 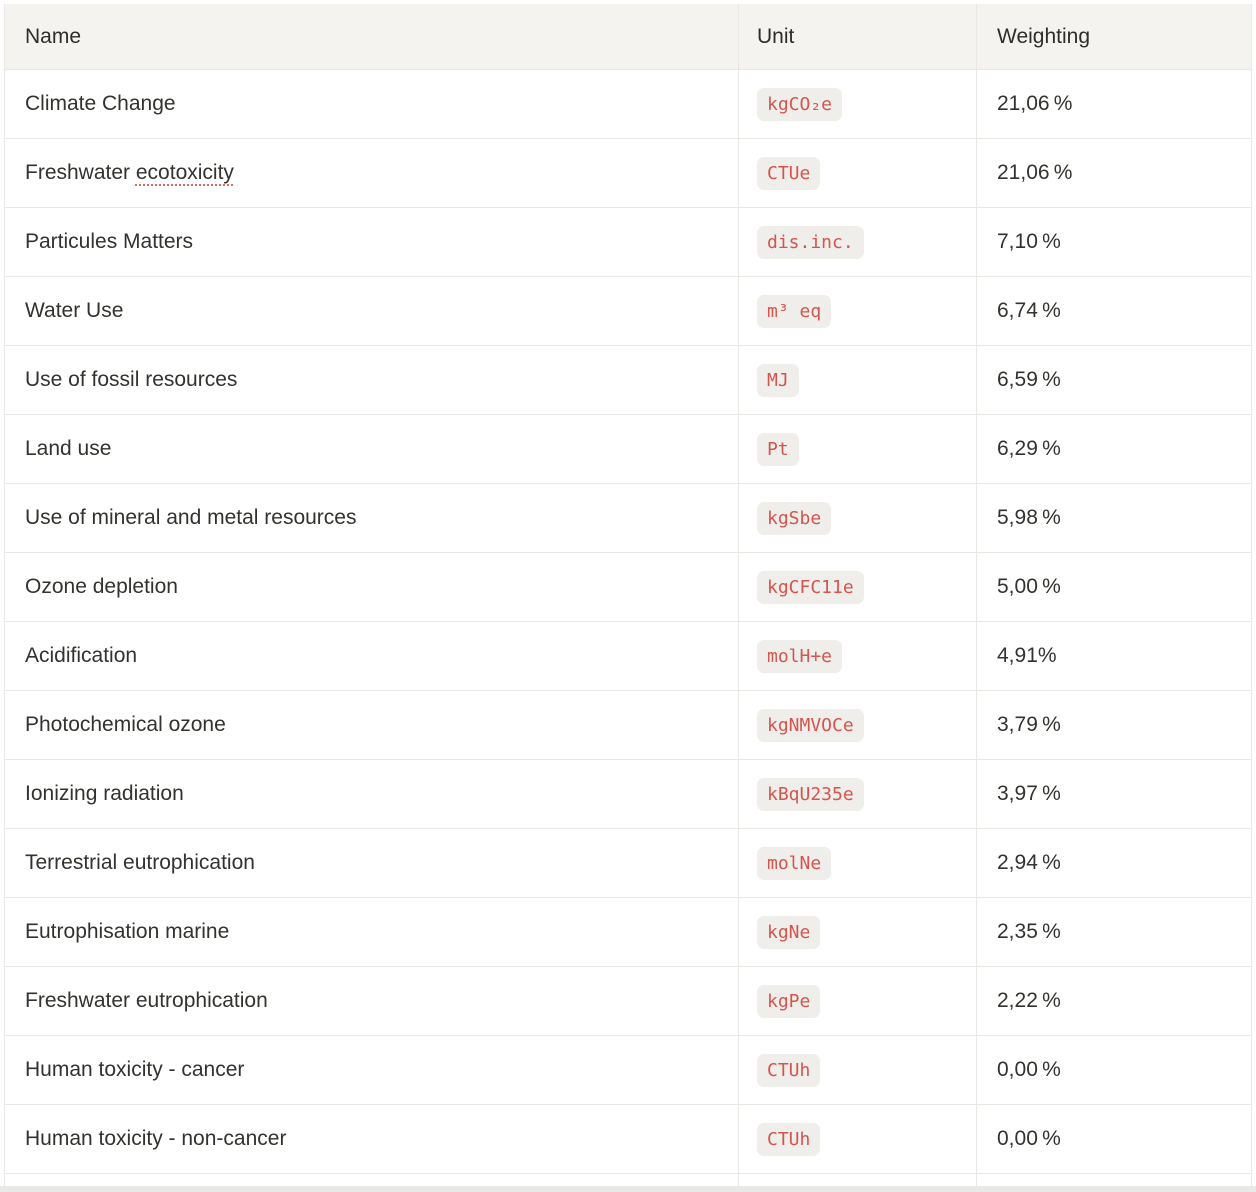 I want to click on impact-name: Ozone depletion, so click(x=101, y=587).